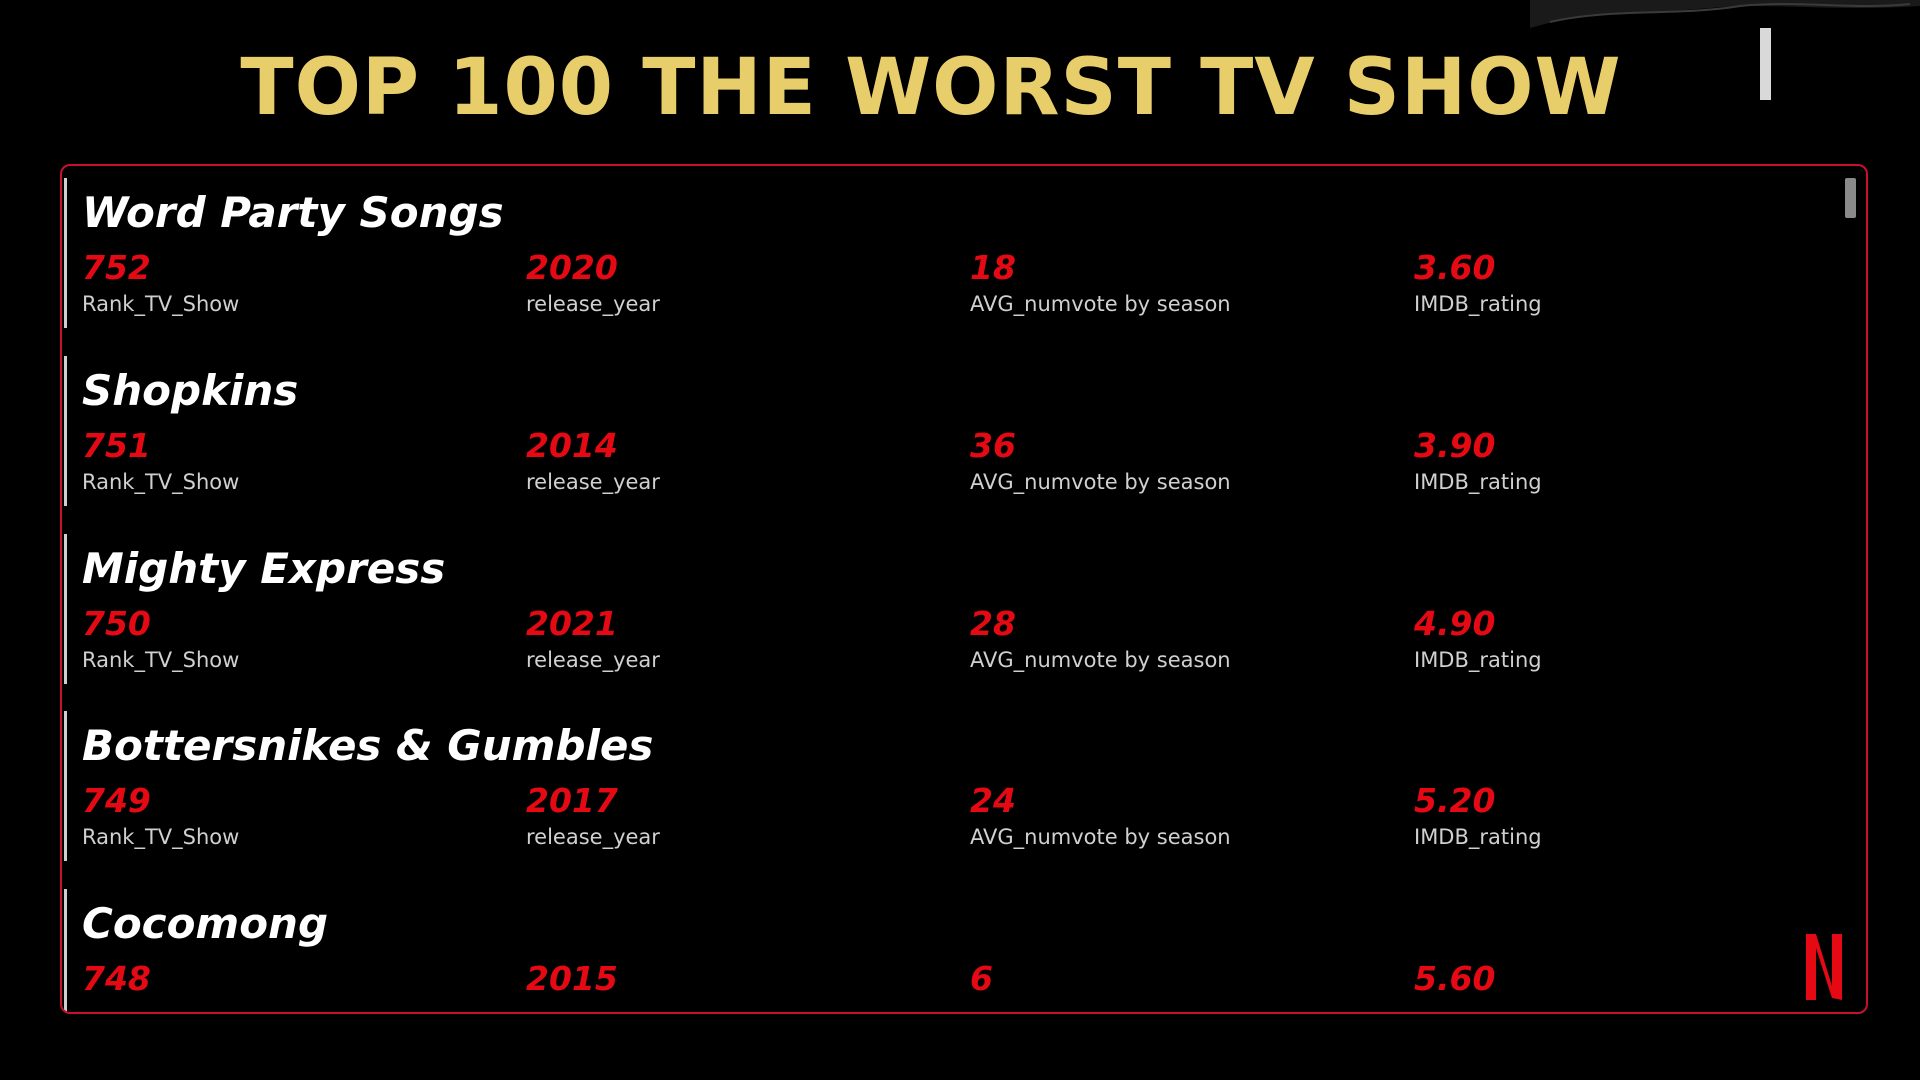  What do you see at coordinates (302, 816) in the screenshot?
I see `rank-metric: 749 Rank_TV_Show` at bounding box center [302, 816].